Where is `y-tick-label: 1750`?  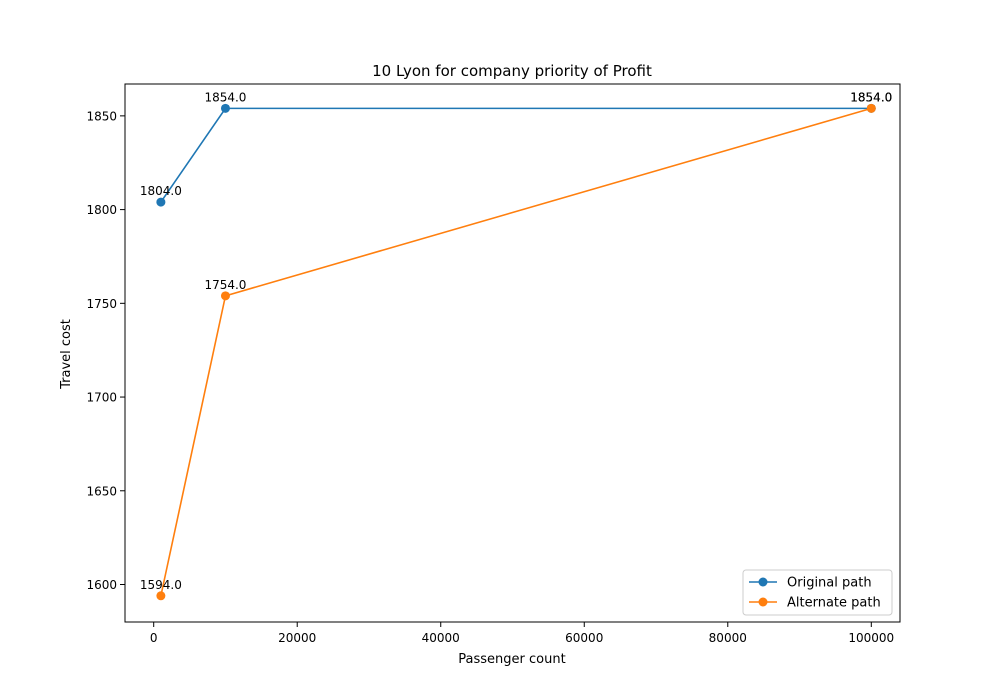
y-tick-label: 1750 is located at coordinates (101, 304).